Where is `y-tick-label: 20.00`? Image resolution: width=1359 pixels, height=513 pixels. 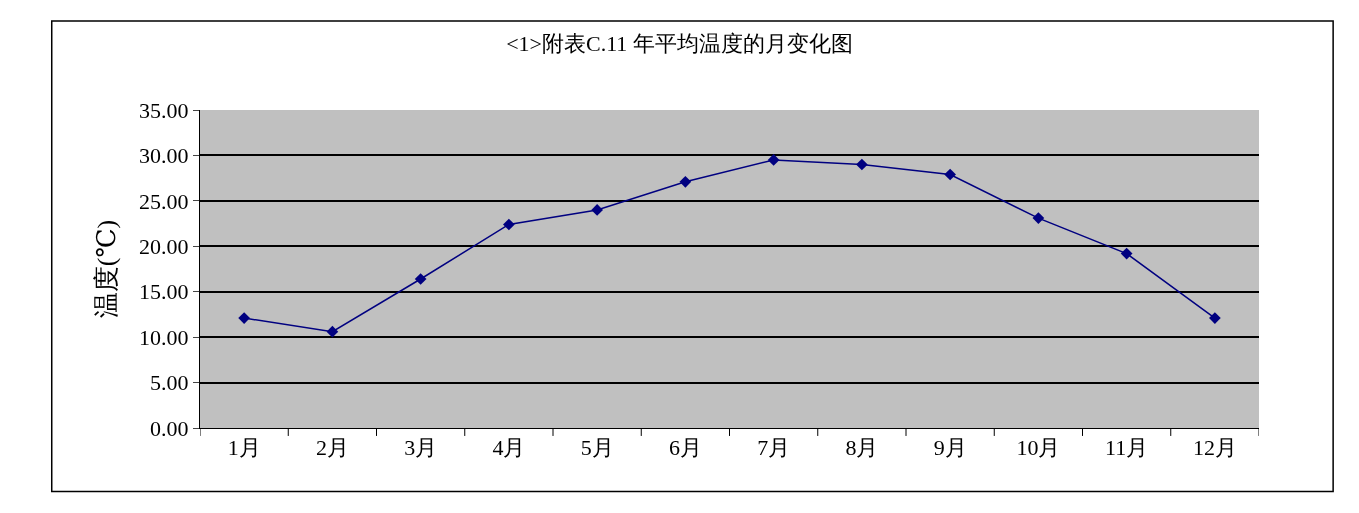
y-tick-label: 20.00 is located at coordinates (164, 246).